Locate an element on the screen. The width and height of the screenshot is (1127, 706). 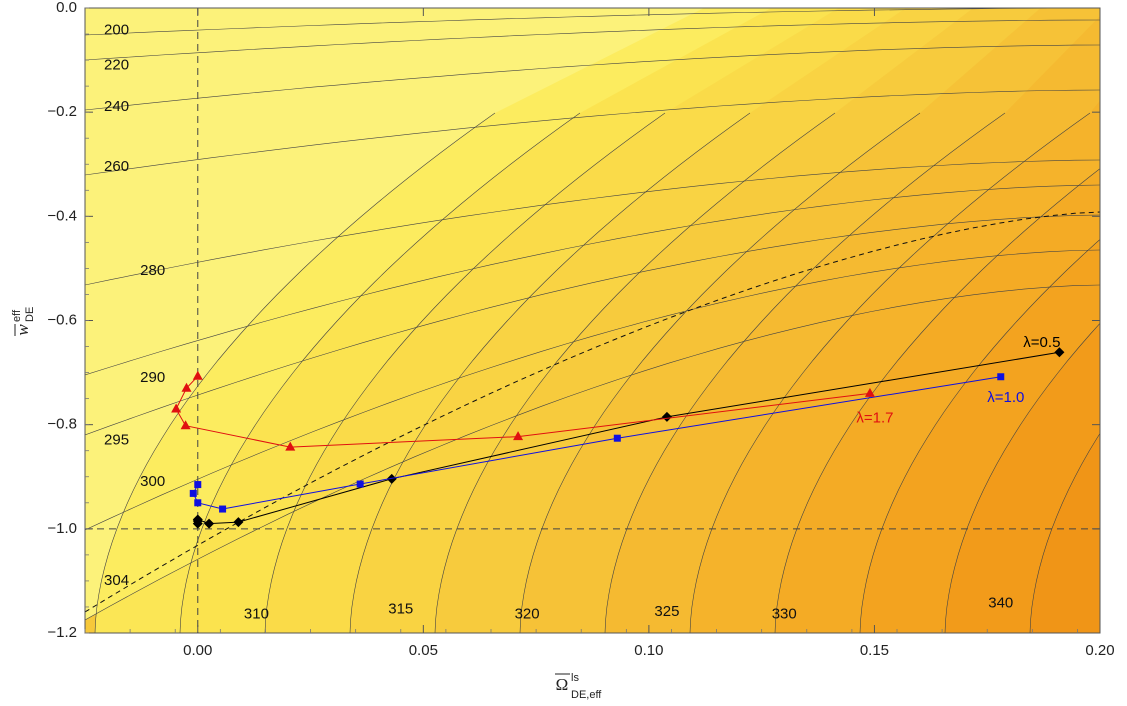
x-tick-label: 0.10 is located at coordinates (648, 650).